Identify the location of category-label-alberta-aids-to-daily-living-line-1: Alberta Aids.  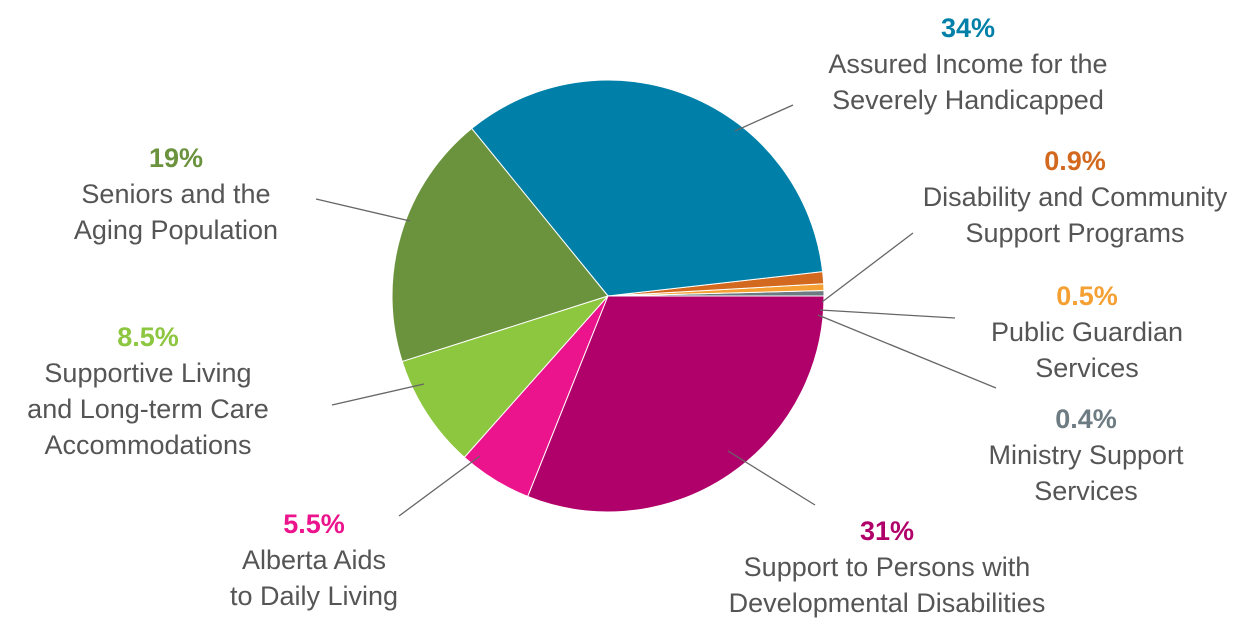
(314, 560).